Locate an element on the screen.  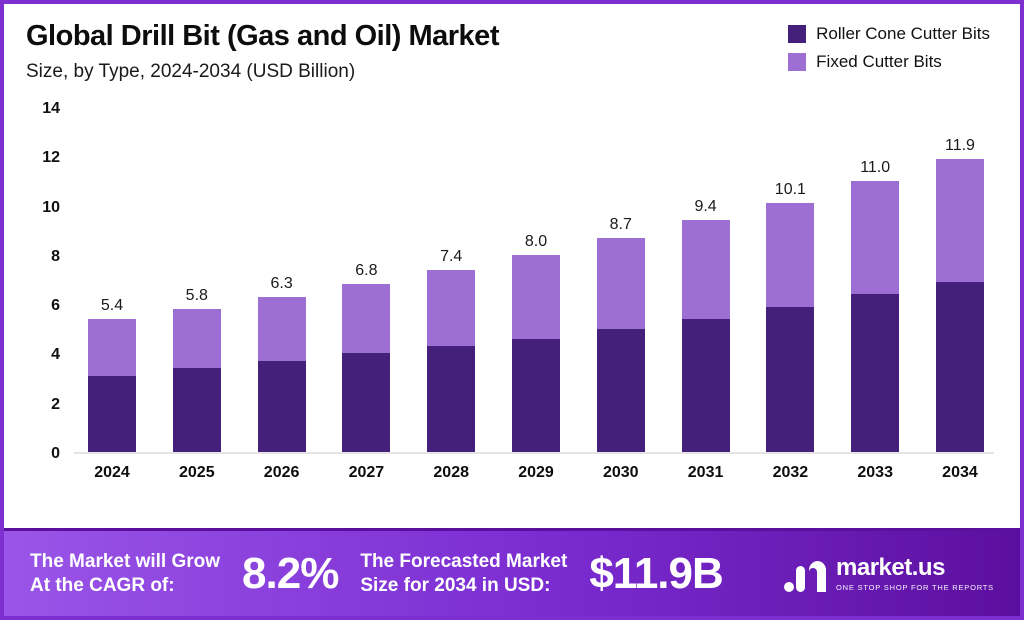
page-subtitle: Size, by Type, 2024-2034 (USD Billion) is located at coordinates (191, 71).